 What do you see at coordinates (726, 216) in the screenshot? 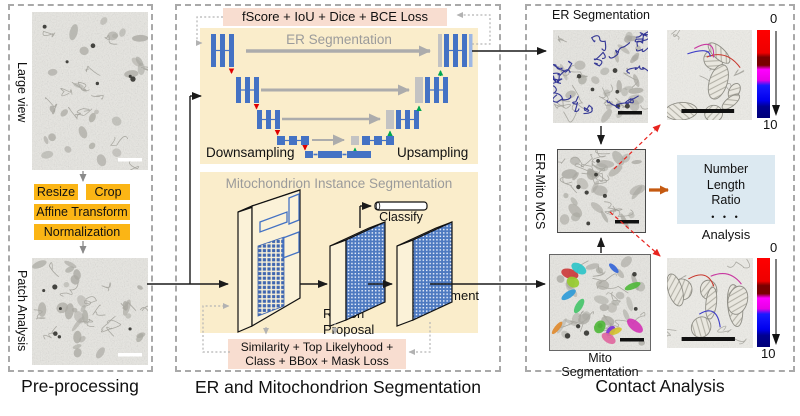
I see `analysis-metric-ellipsis: • • •` at bounding box center [726, 216].